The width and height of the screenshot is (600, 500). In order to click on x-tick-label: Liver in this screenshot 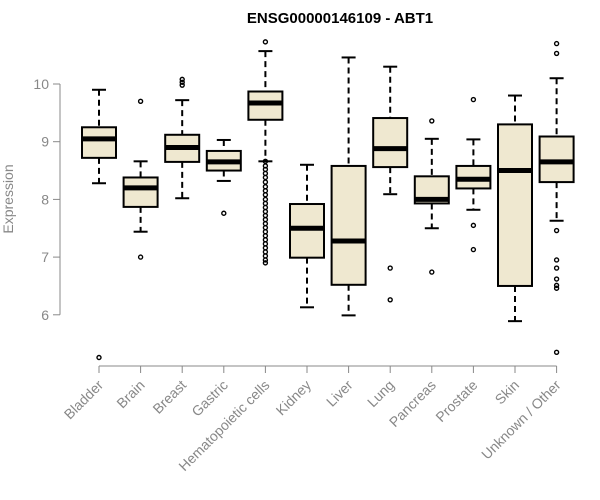, I will do `click(339, 393)`.